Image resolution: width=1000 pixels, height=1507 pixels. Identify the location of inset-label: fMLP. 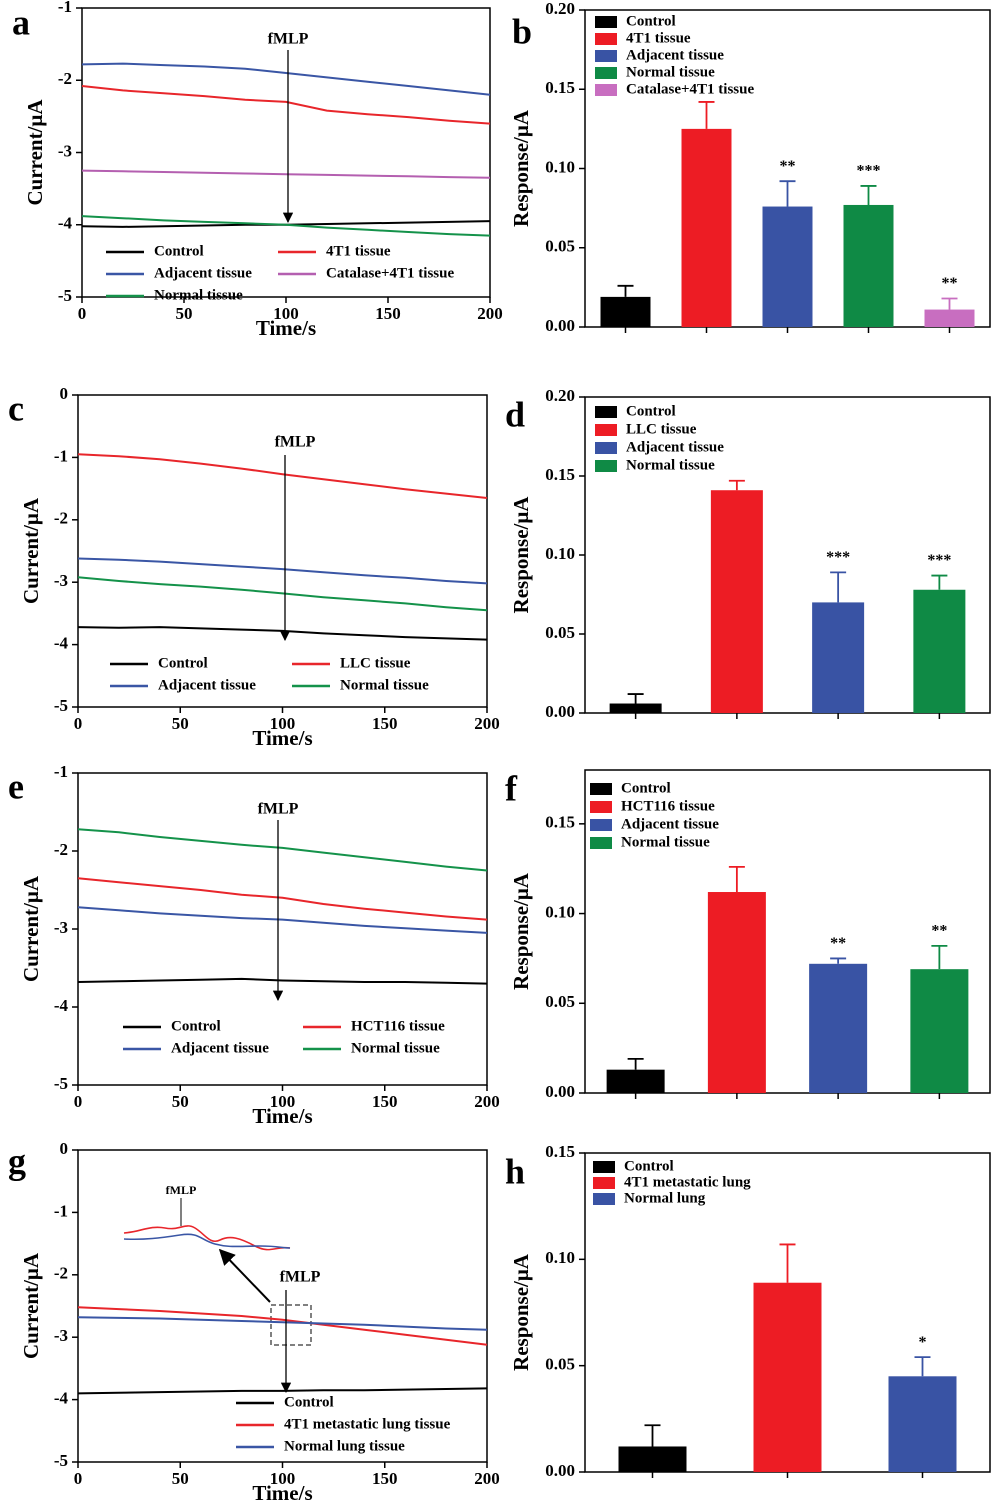
(181, 1190).